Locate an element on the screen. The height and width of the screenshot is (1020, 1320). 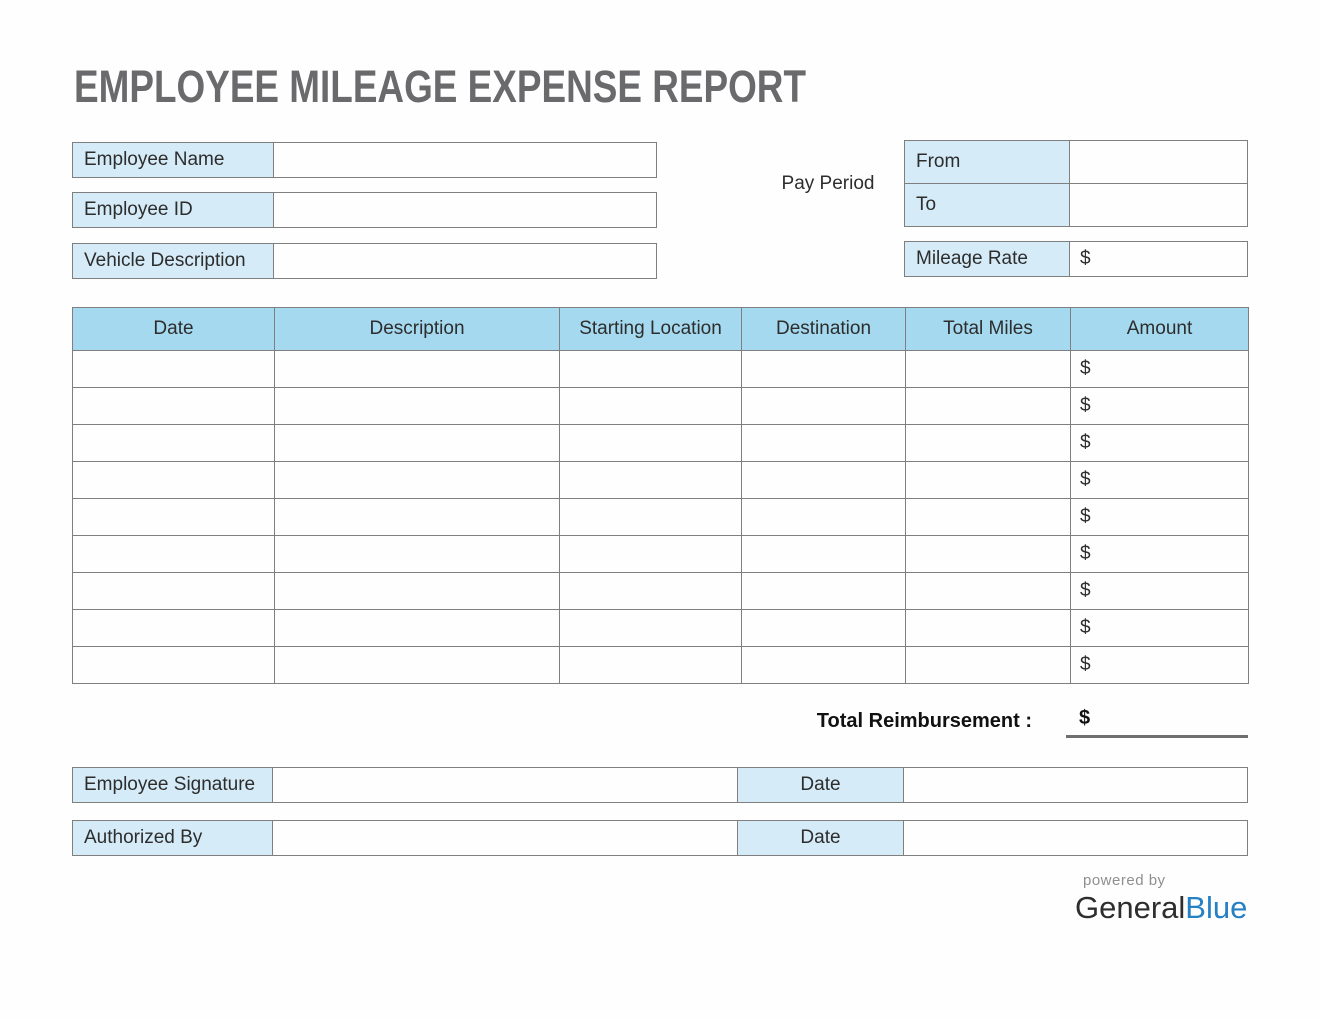
column-header-description: Description is located at coordinates (417, 329).